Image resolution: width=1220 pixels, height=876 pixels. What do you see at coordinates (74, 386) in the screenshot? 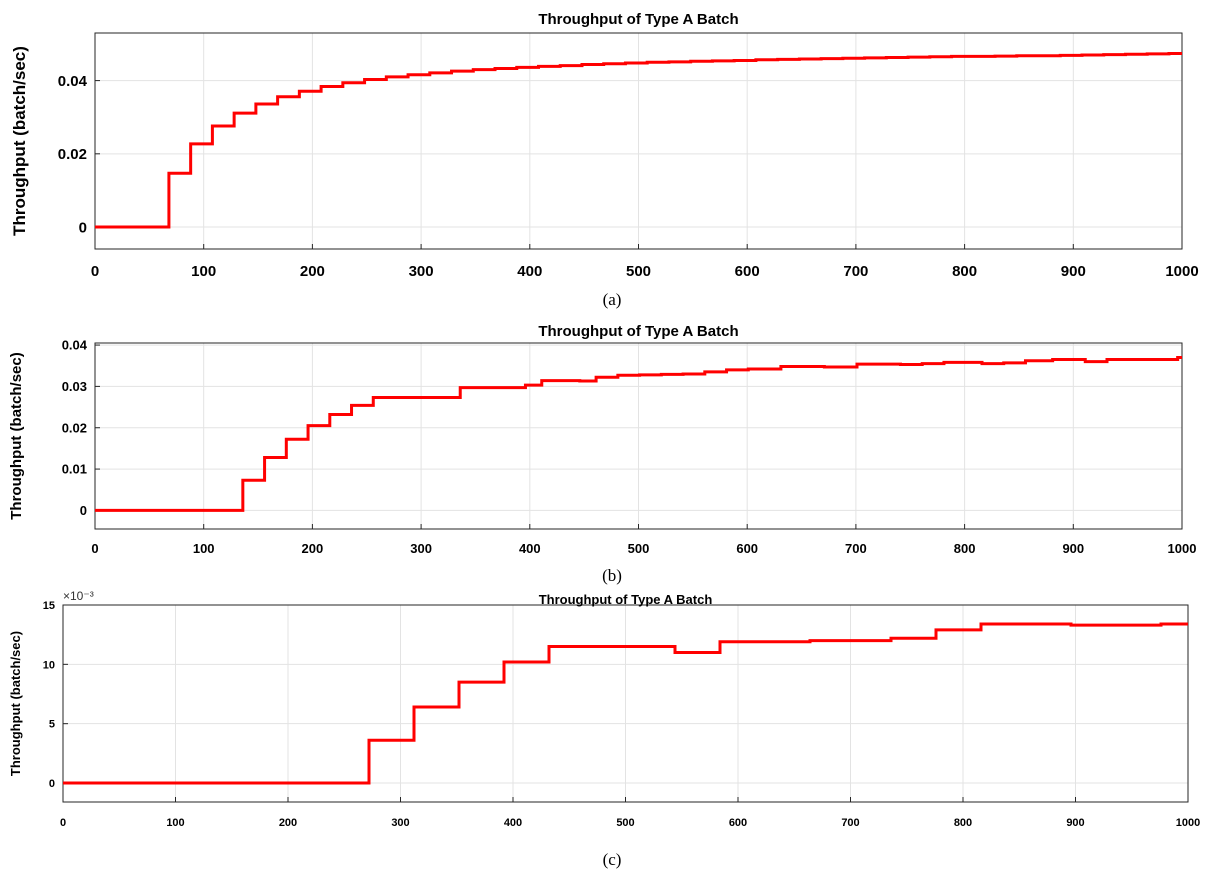
I see `y-tick-label: 0.03` at bounding box center [74, 386].